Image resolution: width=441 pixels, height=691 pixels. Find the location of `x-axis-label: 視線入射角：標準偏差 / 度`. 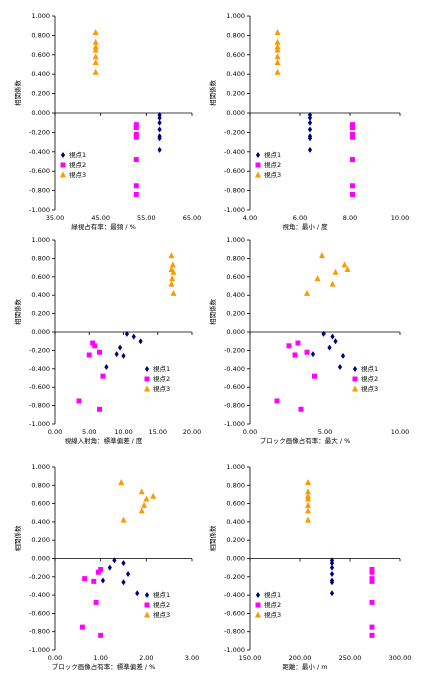

x-axis-label: 視線入射角：標準偏差 / 度 is located at coordinates (104, 440).